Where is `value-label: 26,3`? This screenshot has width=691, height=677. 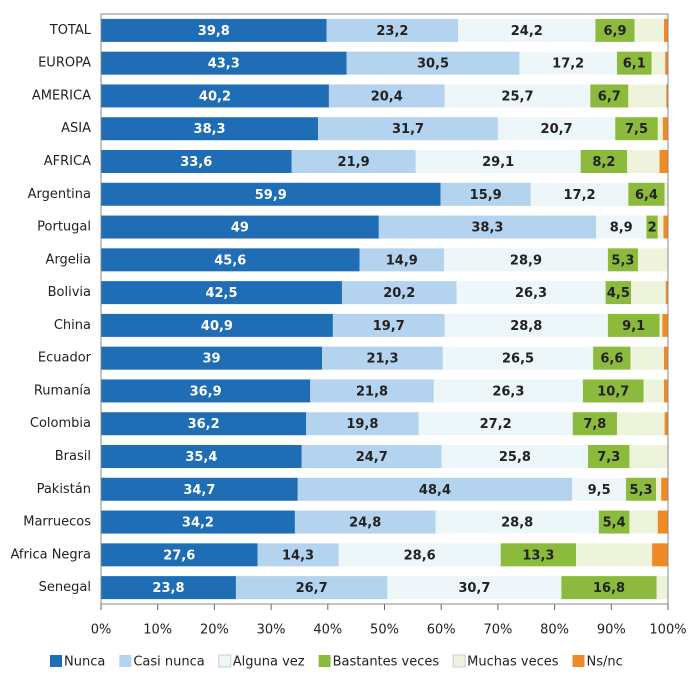 value-label: 26,3 is located at coordinates (531, 293).